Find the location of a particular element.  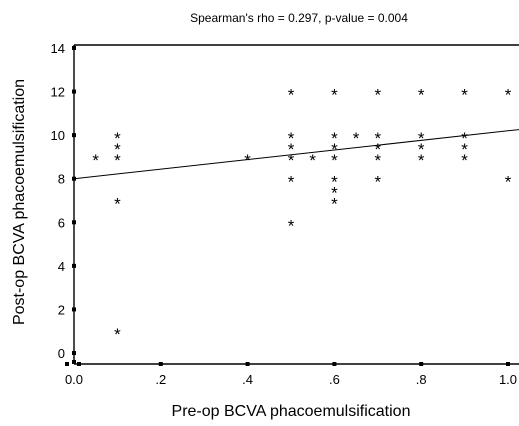

x-tick-label: 0.0 is located at coordinates (74, 379).